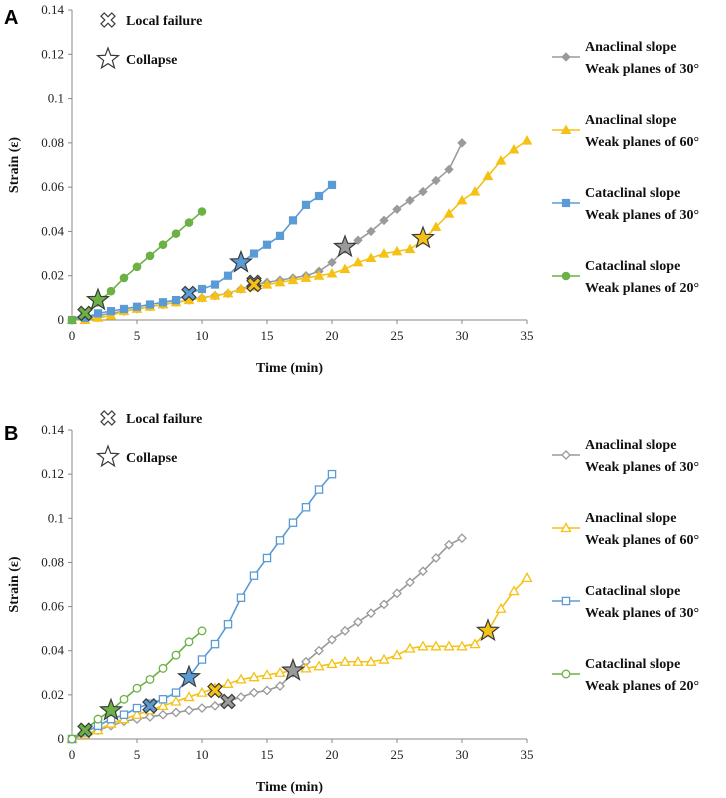 This screenshot has height=798, width=726. Describe the element at coordinates (267, 754) in the screenshot. I see `x-tick-label: 15` at that location.